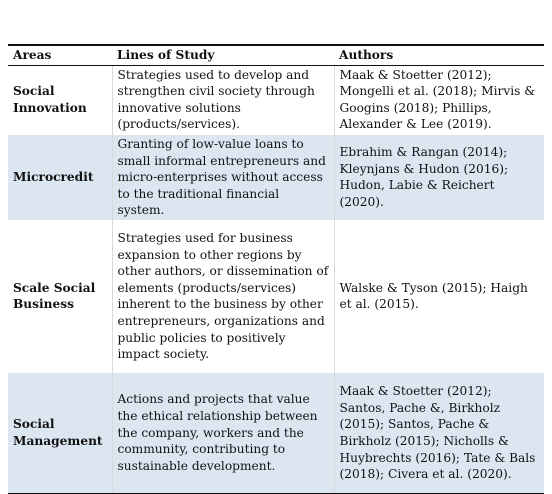 This screenshot has height=494, width=552. What do you see at coordinates (439, 54) in the screenshot?
I see `header-authors: Authors` at bounding box center [439, 54].